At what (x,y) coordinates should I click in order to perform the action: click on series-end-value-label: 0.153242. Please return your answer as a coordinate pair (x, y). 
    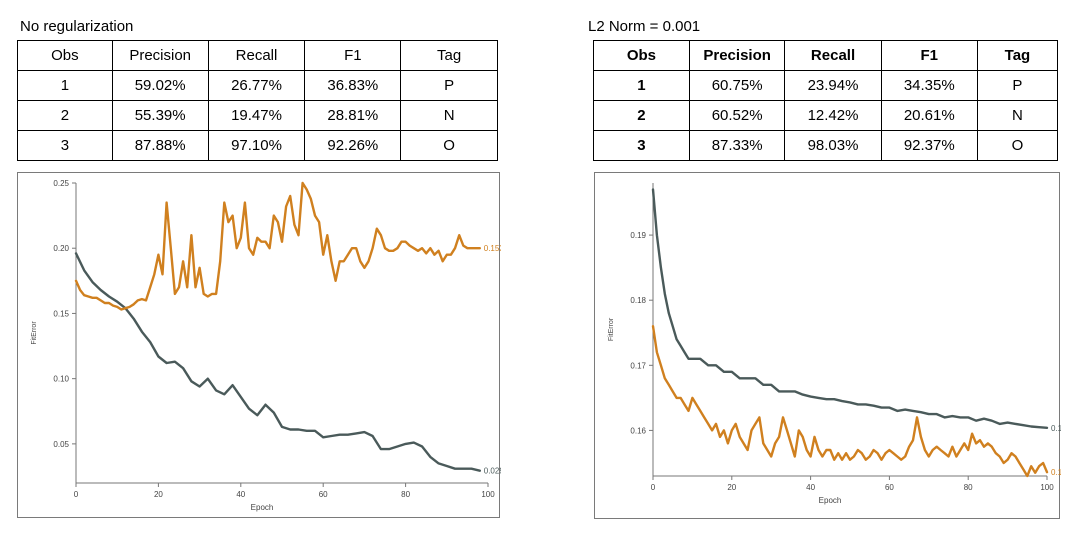
    Looking at the image, I should click on (492, 248).